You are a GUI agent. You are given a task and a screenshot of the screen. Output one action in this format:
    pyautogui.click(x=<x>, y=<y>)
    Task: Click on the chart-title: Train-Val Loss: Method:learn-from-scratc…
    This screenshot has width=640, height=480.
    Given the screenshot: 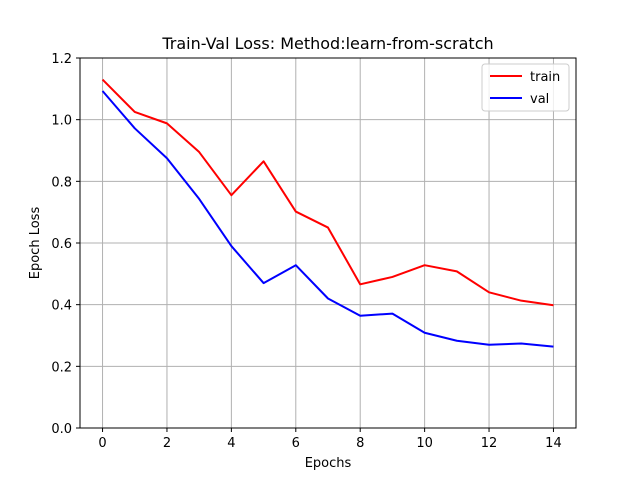 What is the action you would take?
    pyautogui.click(x=327, y=43)
    